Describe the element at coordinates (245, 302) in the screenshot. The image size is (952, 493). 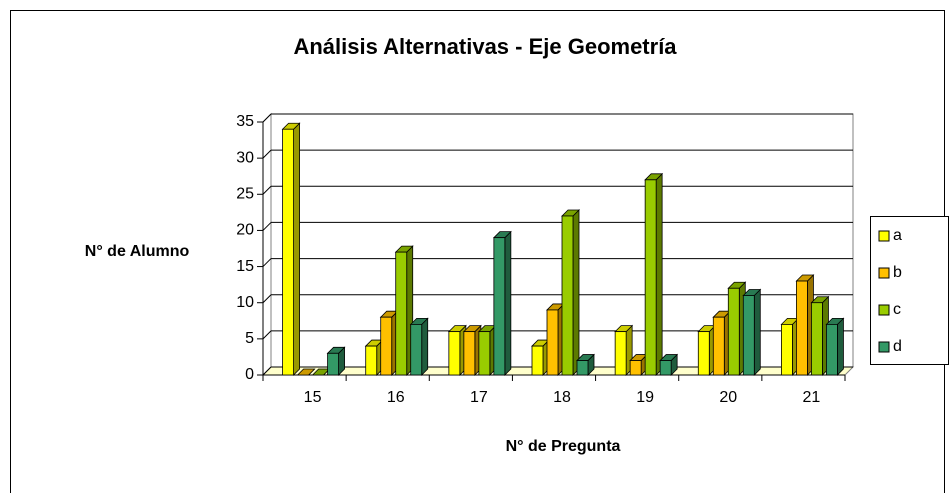
I see `y-tick-label: 10` at that location.